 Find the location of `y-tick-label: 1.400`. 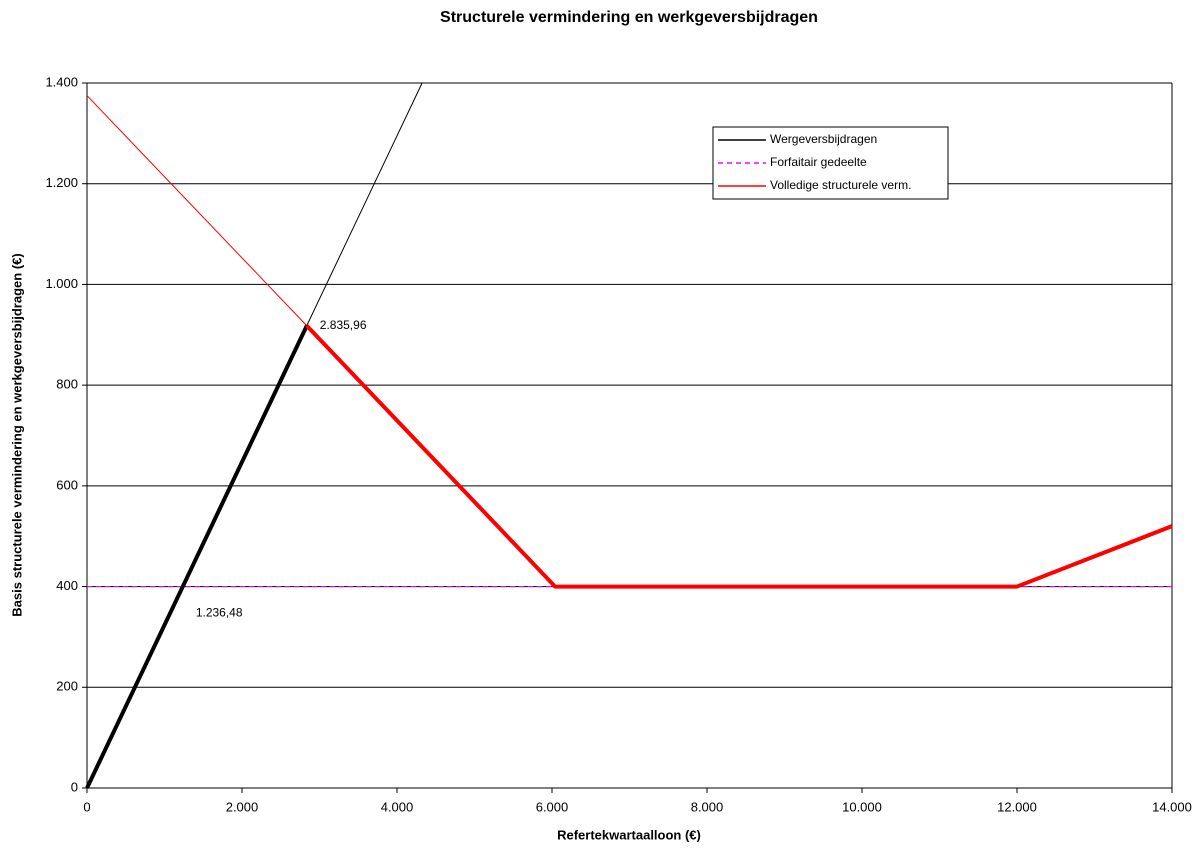

y-tick-label: 1.400 is located at coordinates (61, 81).